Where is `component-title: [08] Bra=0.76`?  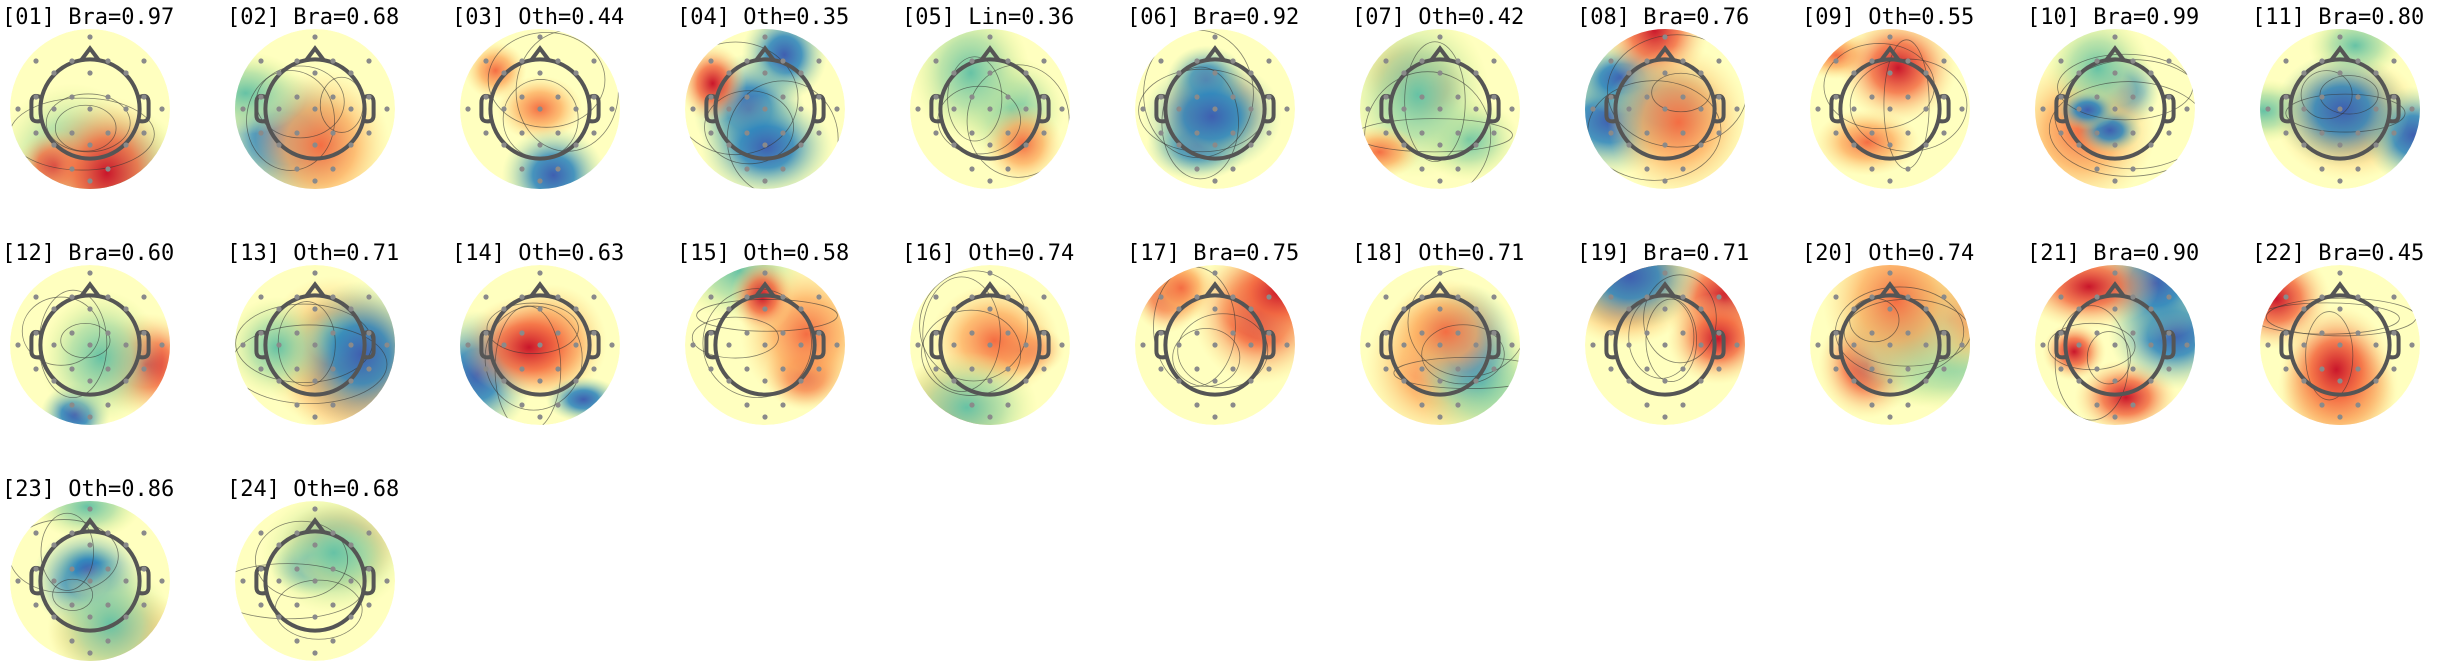 component-title: [08] Bra=0.76 is located at coordinates (1663, 17).